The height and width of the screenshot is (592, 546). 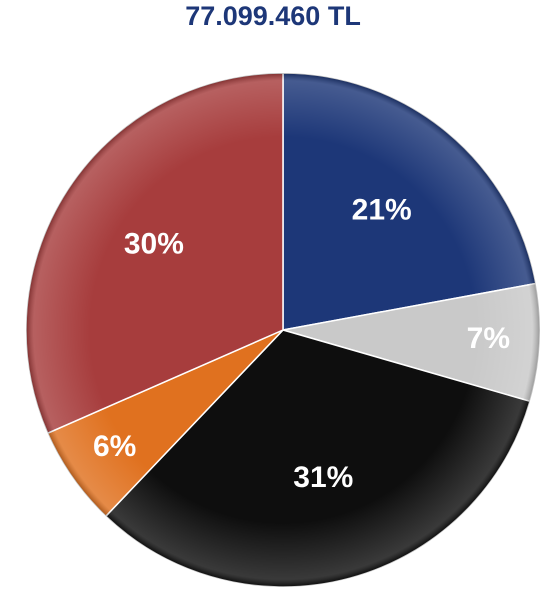 I want to click on data-label: 31%, so click(x=323, y=477).